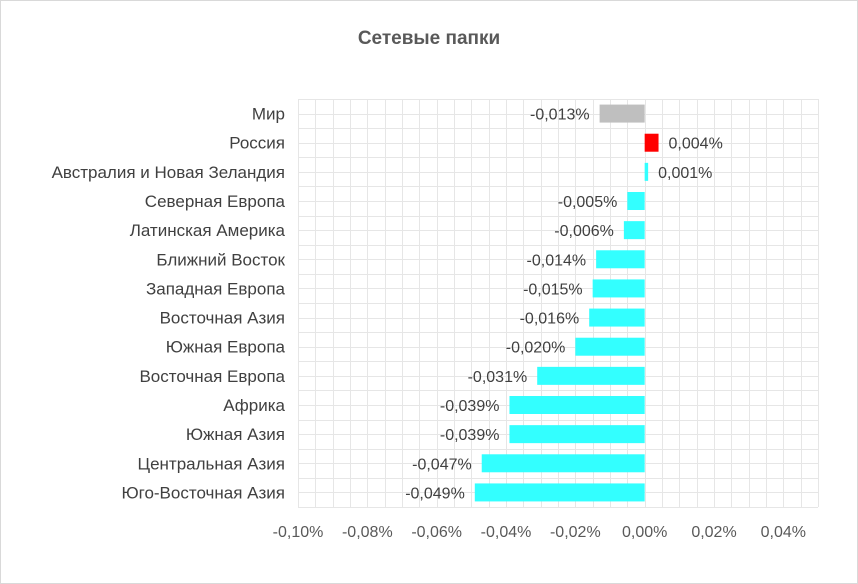 The width and height of the screenshot is (858, 584). Describe the element at coordinates (436, 532) in the screenshot. I see `x-tick-label: -0,06%` at that location.